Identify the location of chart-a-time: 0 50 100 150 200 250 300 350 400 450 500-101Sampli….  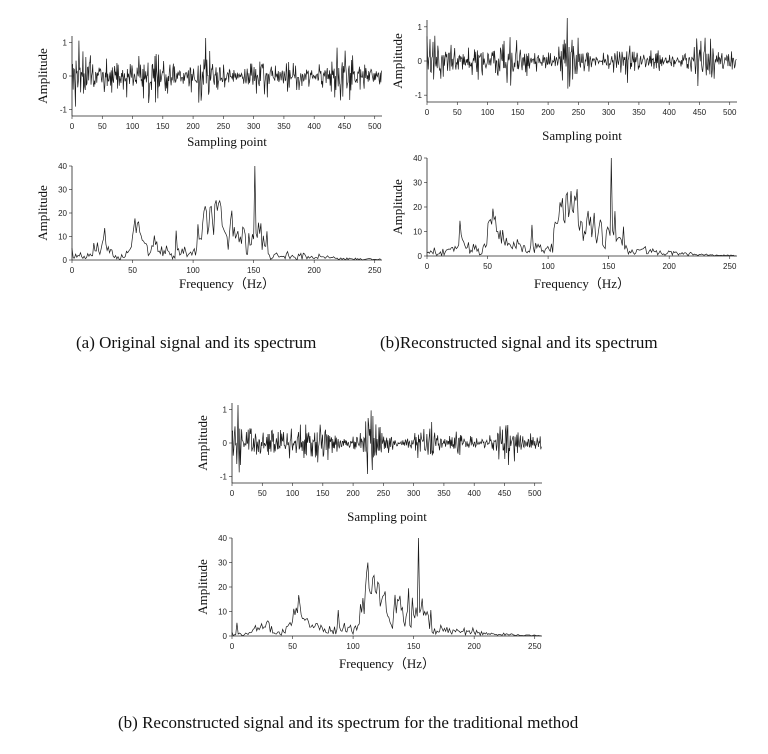
(208, 92).